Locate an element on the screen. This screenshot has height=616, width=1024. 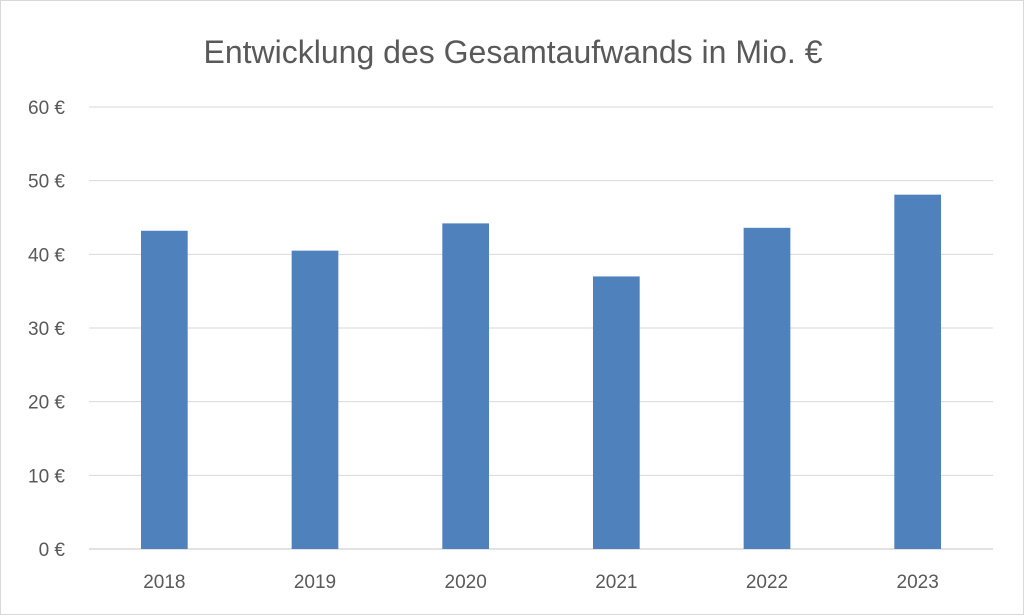
x-tick-label: 2022 is located at coordinates (767, 582).